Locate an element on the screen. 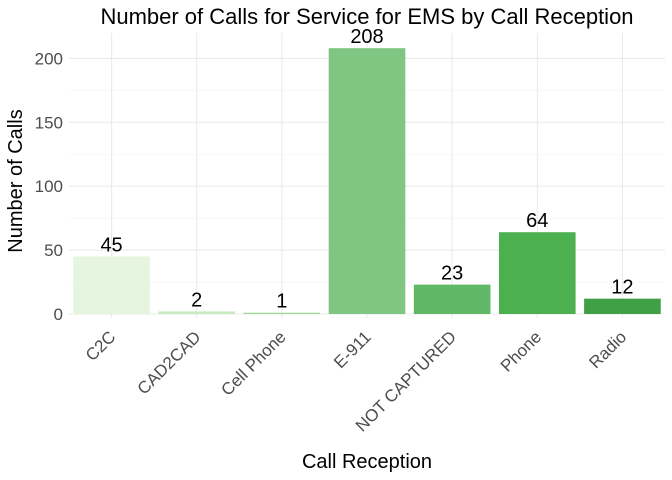  y-axis-ticks: 0 50 100 150 200 is located at coordinates (49, 186).